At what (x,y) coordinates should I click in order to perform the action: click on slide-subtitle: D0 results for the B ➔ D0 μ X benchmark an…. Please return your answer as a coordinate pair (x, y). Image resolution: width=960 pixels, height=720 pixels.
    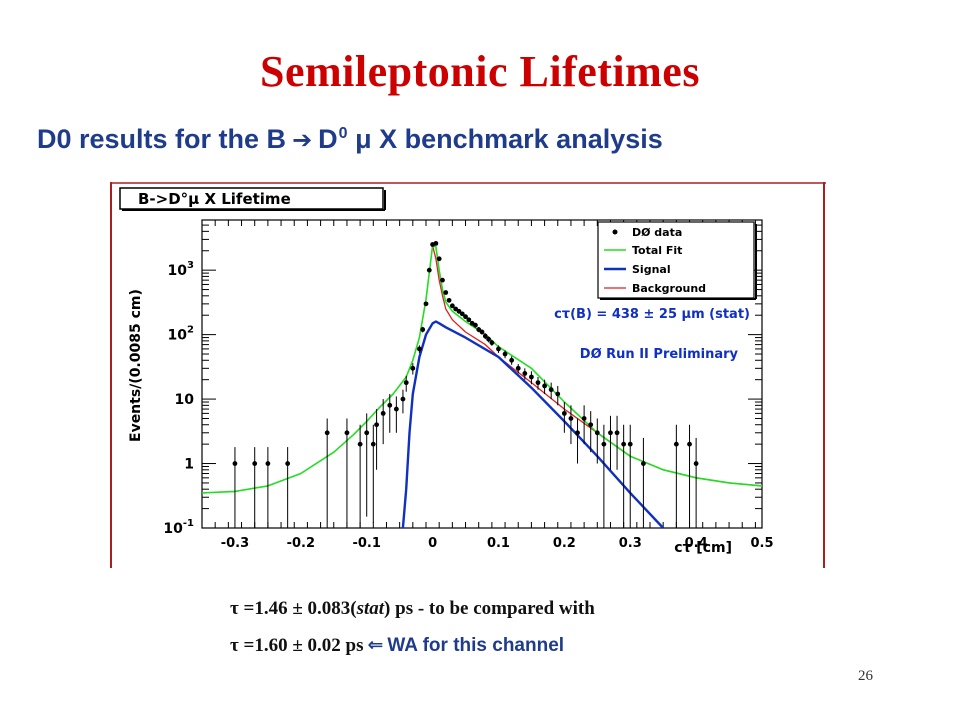
    Looking at the image, I should click on (350, 139).